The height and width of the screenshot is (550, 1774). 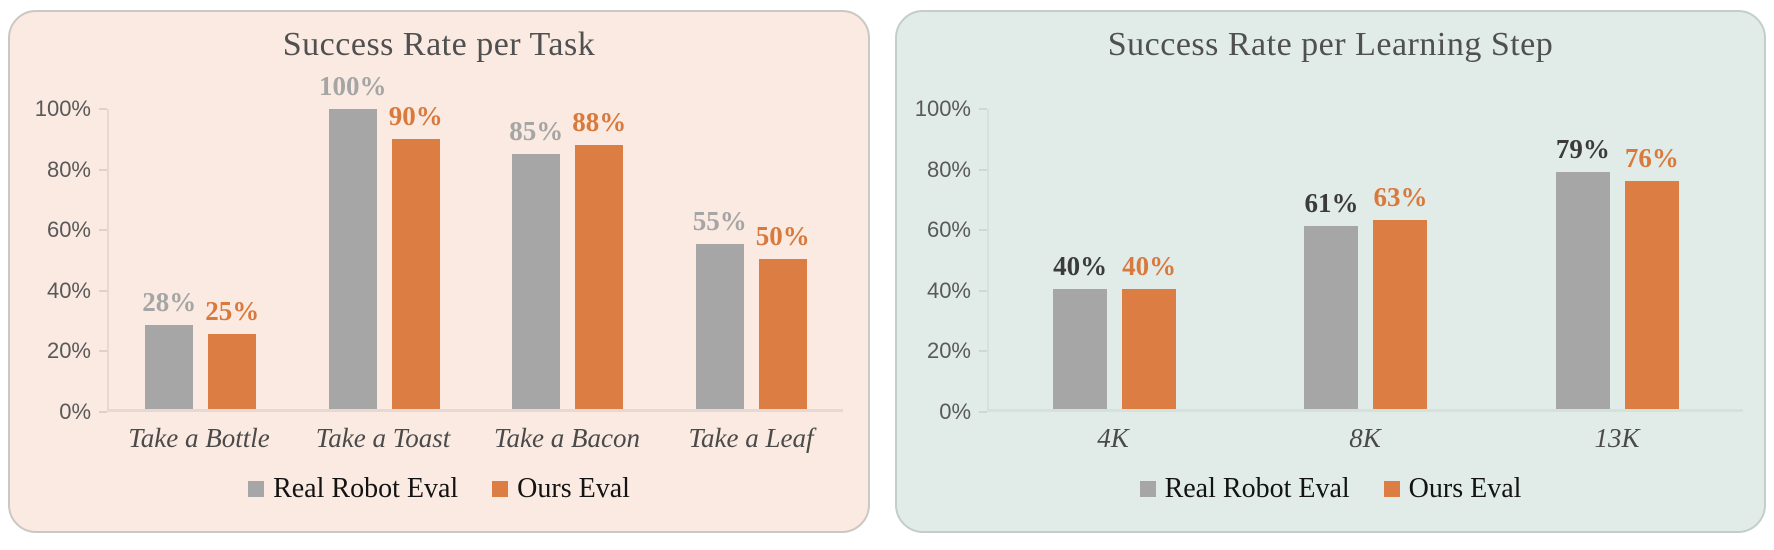 I want to click on bar-value-label: 100%, so click(x=353, y=86).